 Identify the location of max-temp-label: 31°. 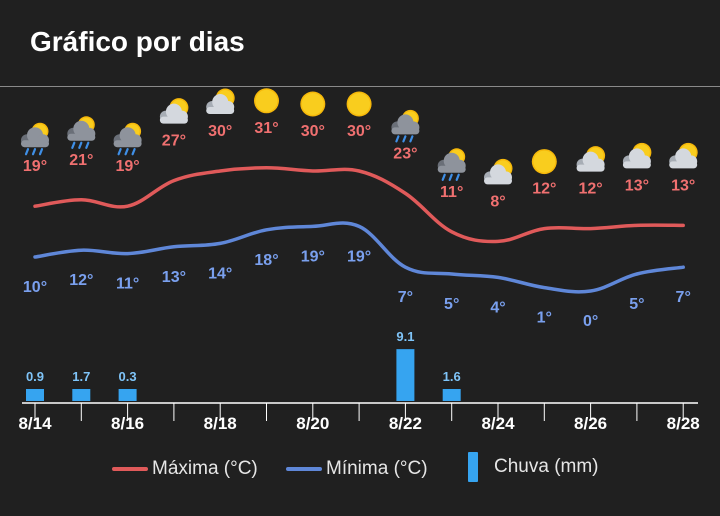
(266, 128).